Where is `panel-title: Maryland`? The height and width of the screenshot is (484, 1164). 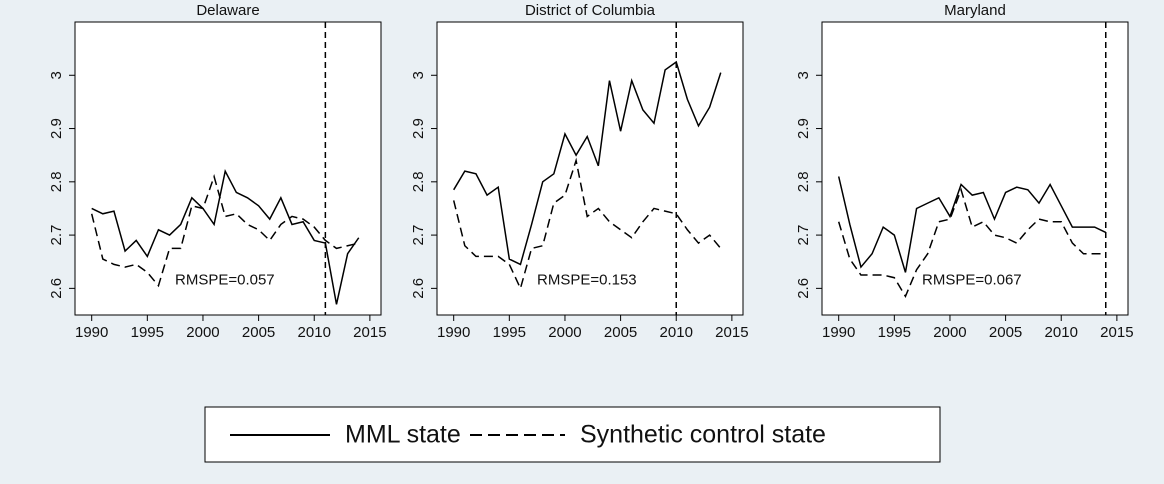
panel-title: Maryland is located at coordinates (975, 10).